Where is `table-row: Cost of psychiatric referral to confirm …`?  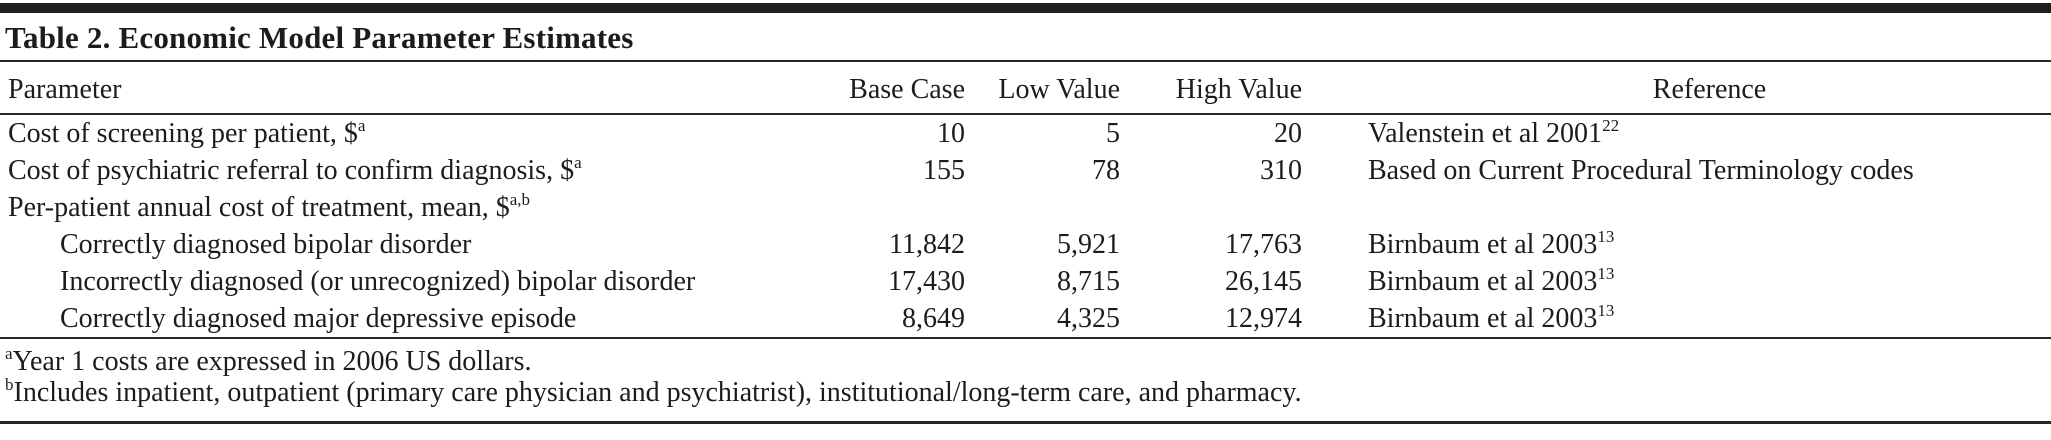
table-row: Cost of psychiatric referral to confirm … is located at coordinates (1025, 170).